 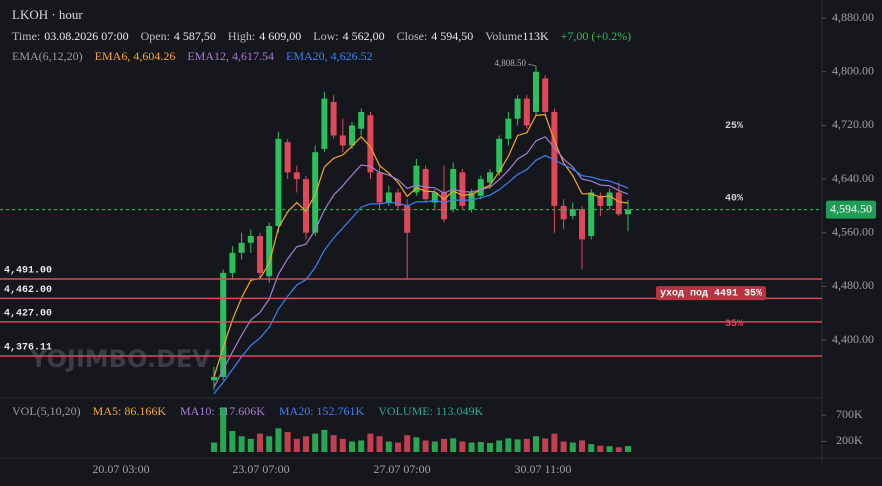 What do you see at coordinates (734, 324) in the screenshot?
I see `projection-label: 35%` at bounding box center [734, 324].